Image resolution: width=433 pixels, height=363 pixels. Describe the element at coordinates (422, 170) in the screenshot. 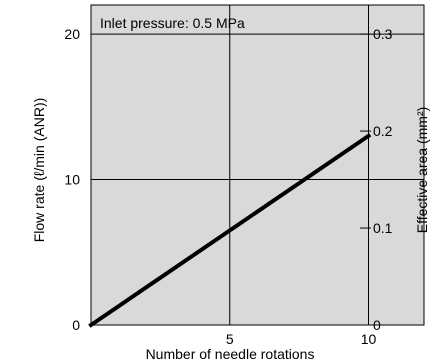

I see `y2-axis-label: Effective area (mm²)` at that location.